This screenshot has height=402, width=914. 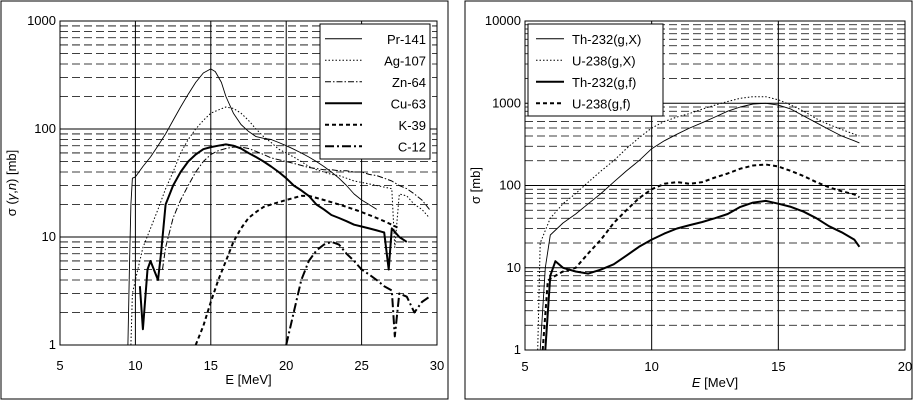 I want to click on legend-entry: K-39, so click(x=412, y=125).